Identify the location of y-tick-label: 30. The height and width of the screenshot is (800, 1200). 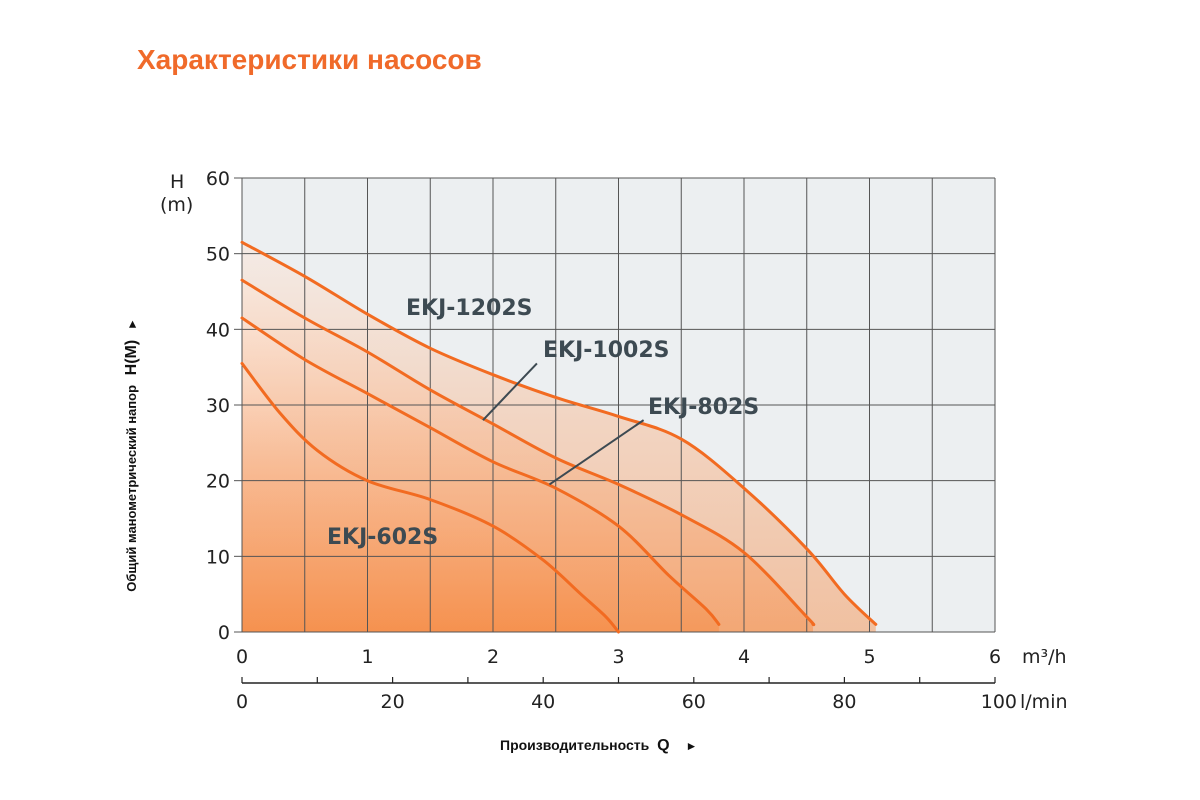
(218, 406).